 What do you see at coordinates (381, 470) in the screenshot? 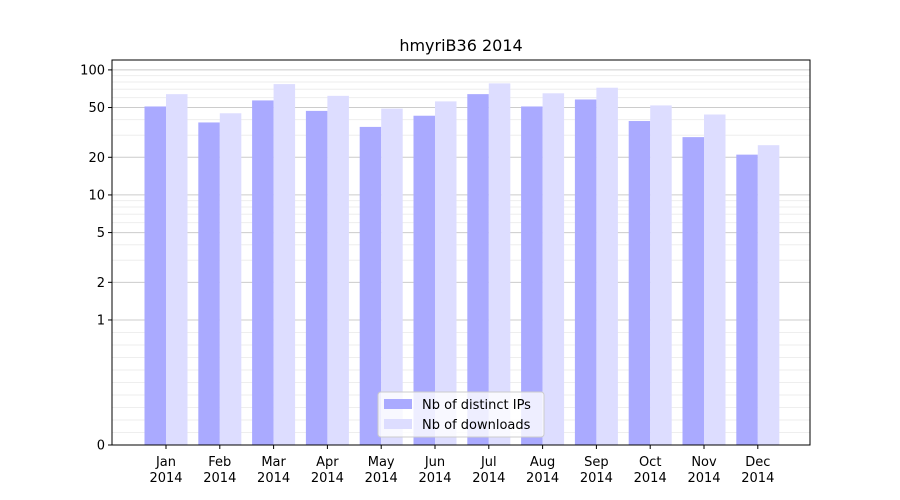
I see `x-tick-label: May 2014` at bounding box center [381, 470].